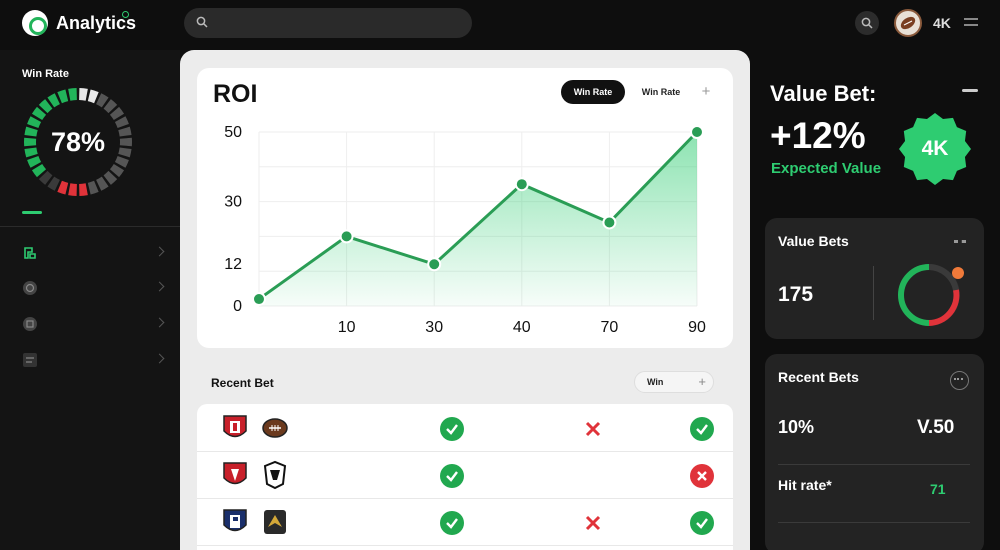  I want to click on sidebar-active-indicator, so click(32, 212).